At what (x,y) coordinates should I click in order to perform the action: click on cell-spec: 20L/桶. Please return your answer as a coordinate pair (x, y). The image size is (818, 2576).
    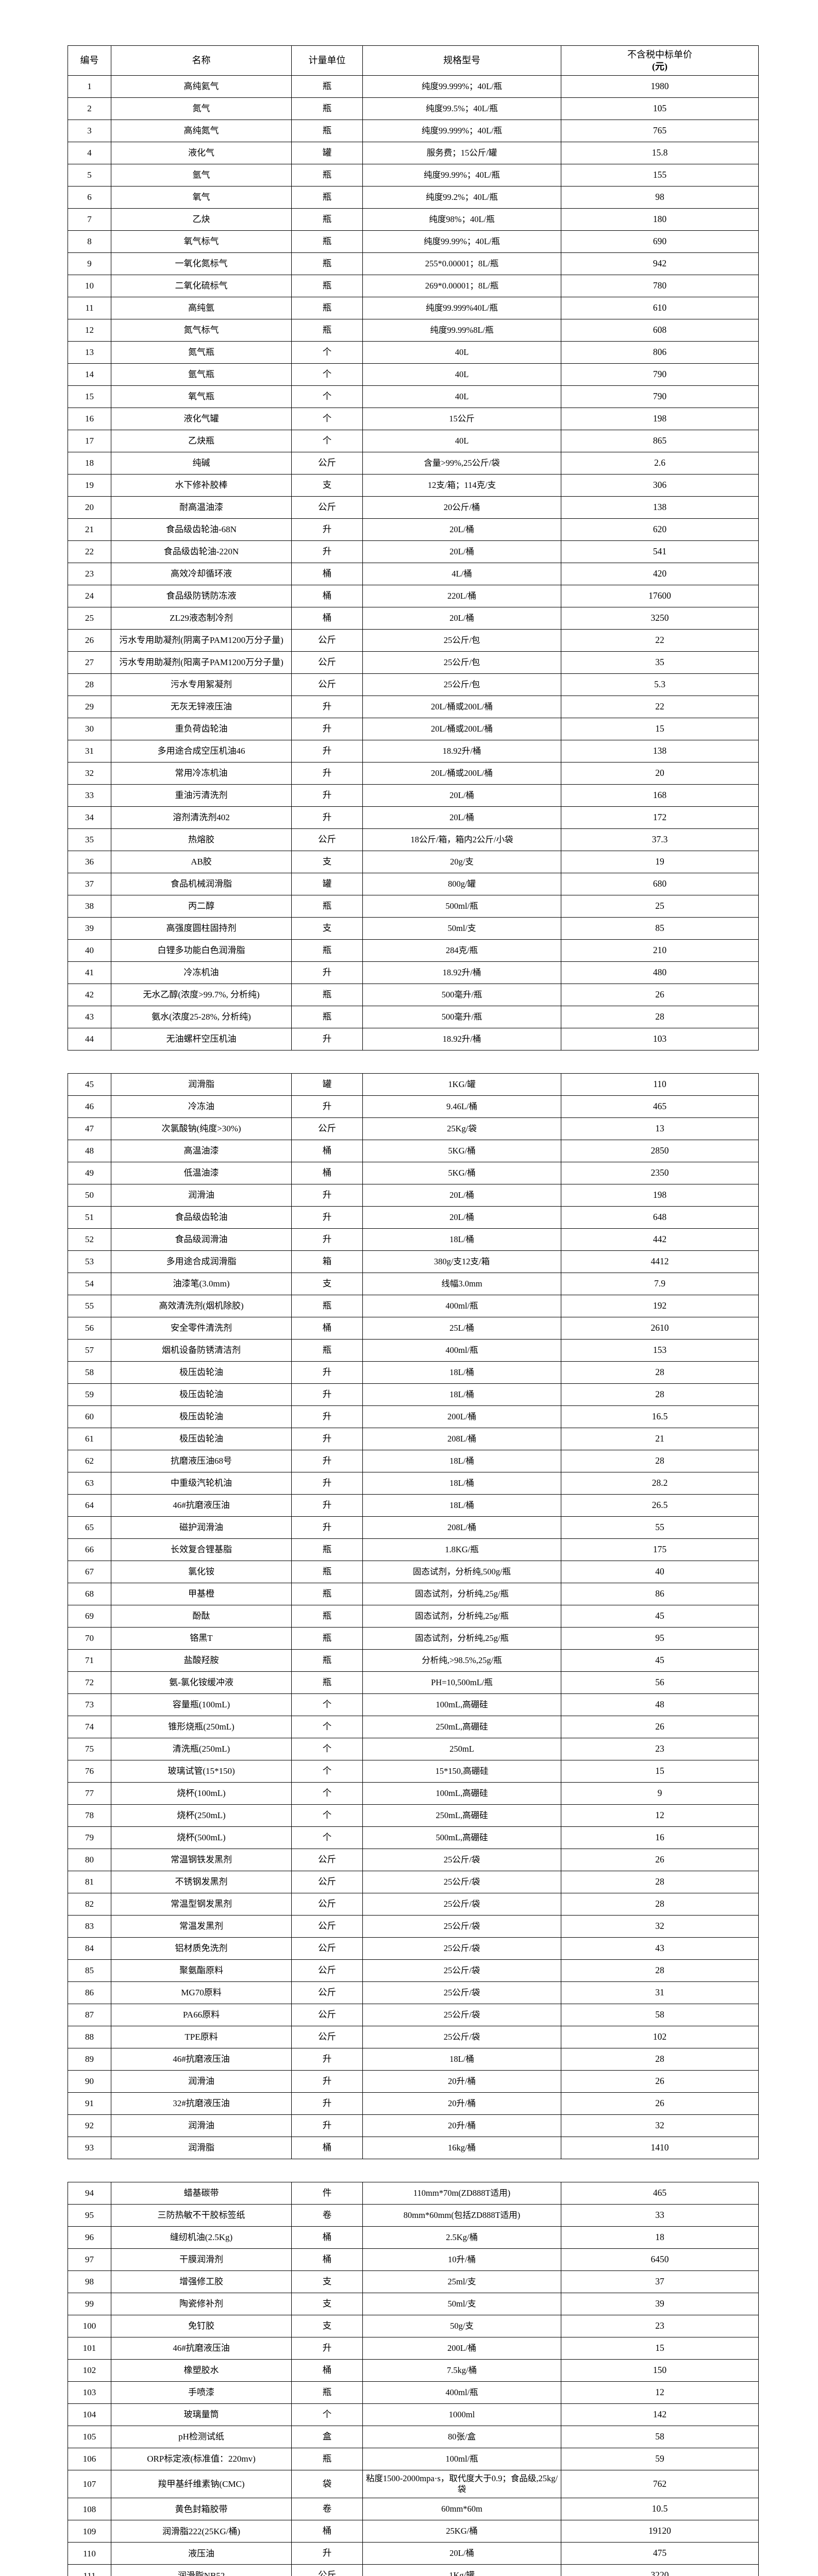
    Looking at the image, I should click on (461, 2553).